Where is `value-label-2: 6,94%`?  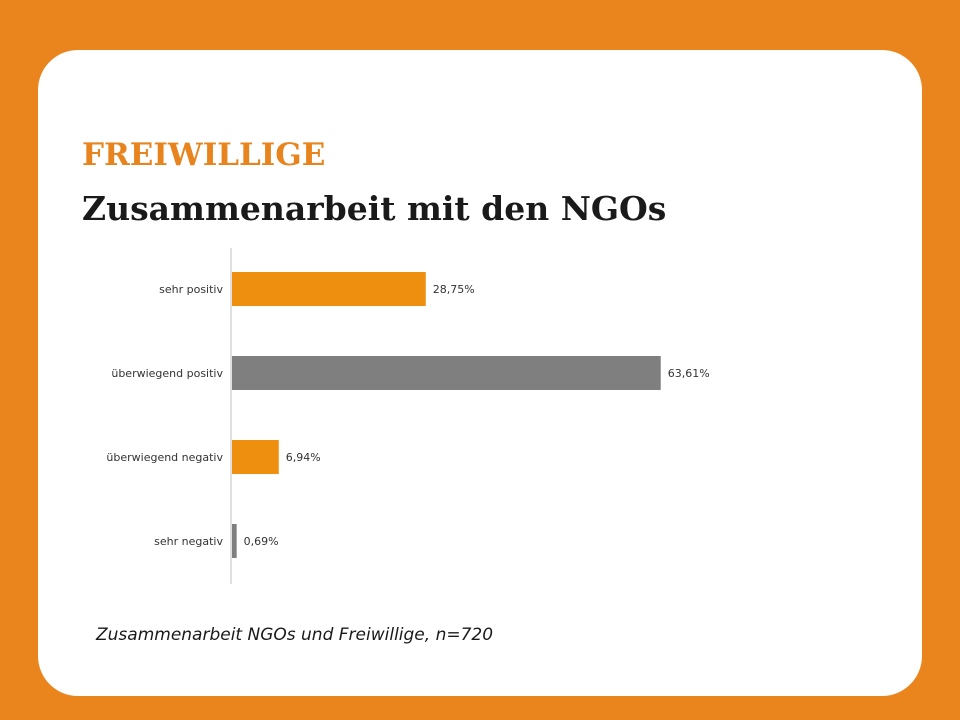
value-label-2: 6,94% is located at coordinates (303, 457).